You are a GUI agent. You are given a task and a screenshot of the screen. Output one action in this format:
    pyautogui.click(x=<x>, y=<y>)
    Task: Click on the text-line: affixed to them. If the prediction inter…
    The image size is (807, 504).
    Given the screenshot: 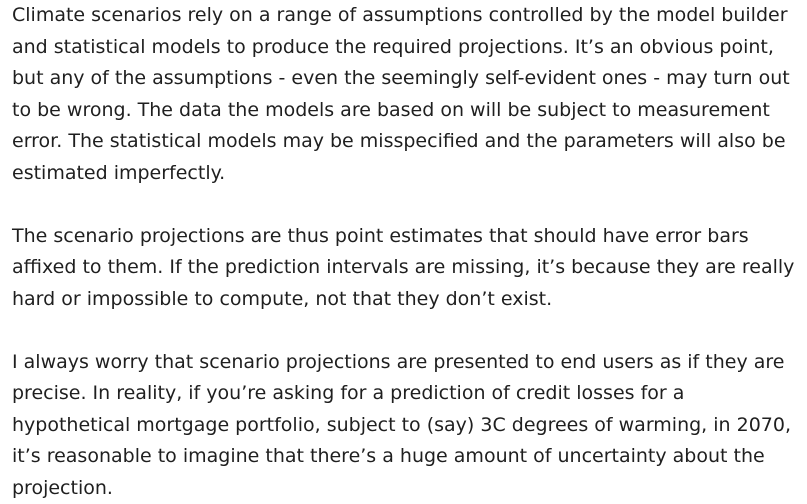 What is the action you would take?
    pyautogui.click(x=403, y=267)
    